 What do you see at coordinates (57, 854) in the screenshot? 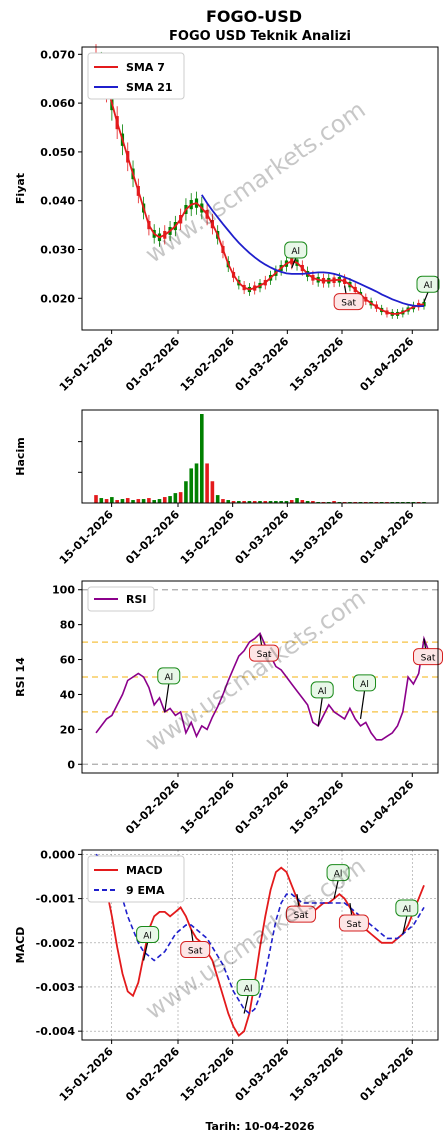
I see `macd-y-tick-label: 0.000` at bounding box center [57, 854].